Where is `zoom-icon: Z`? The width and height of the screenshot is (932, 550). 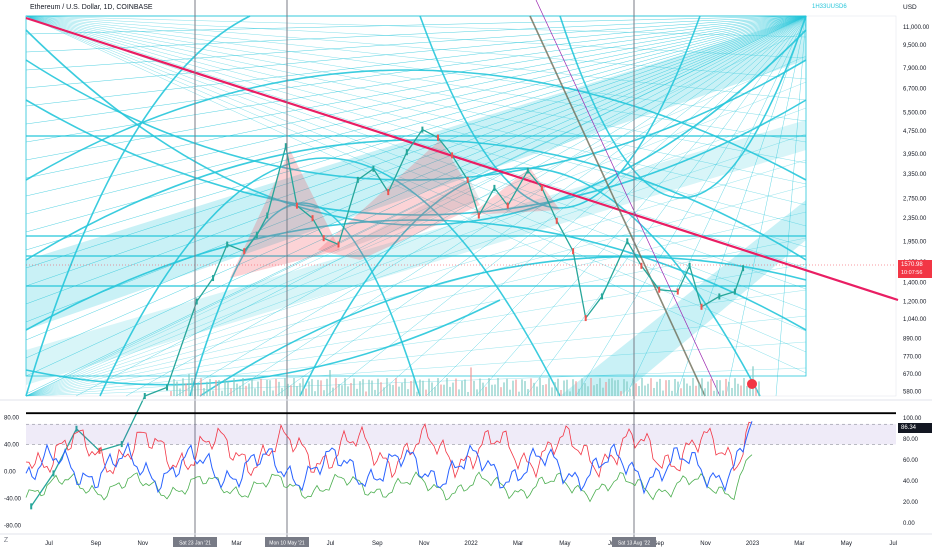
zoom-icon: Z is located at coordinates (6, 540).